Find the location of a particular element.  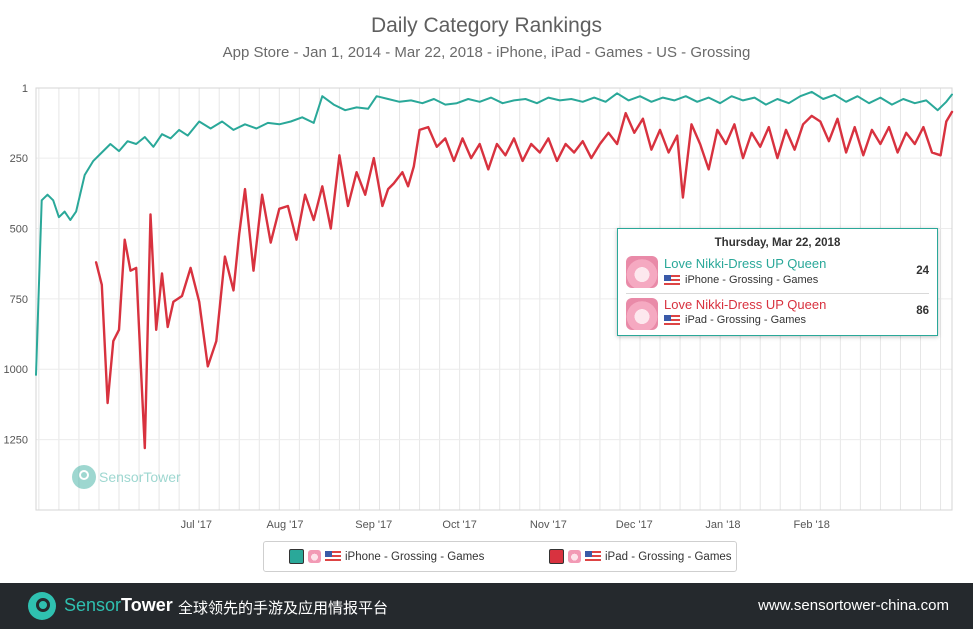

x-tick-label: Jul '17 is located at coordinates (196, 525).